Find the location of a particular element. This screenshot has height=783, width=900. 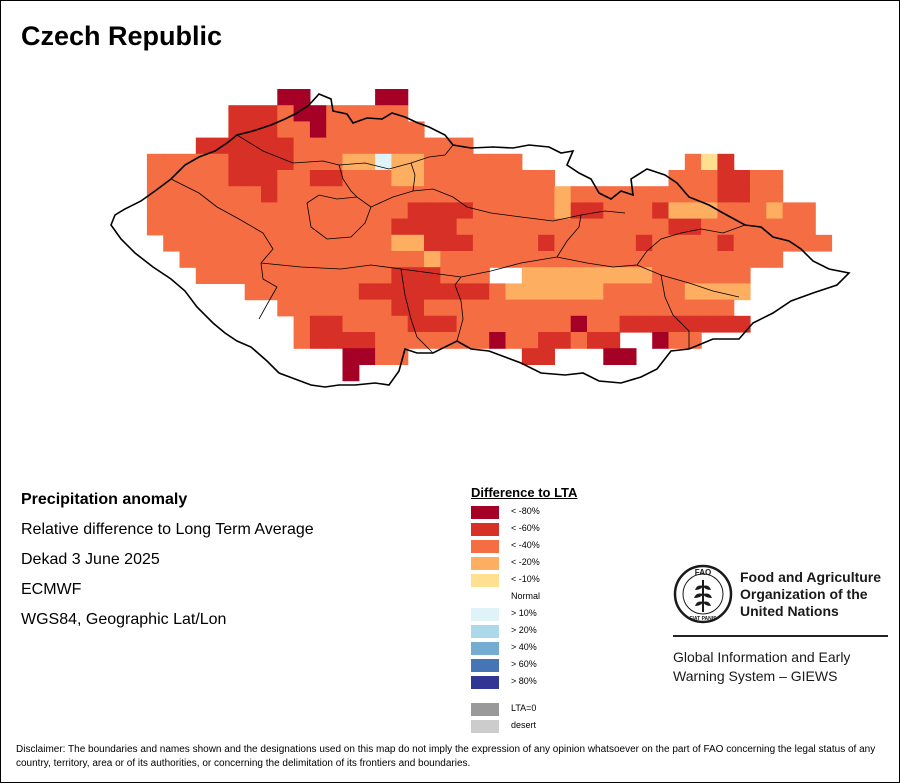

info-line-source: ECMWF is located at coordinates (51, 589).